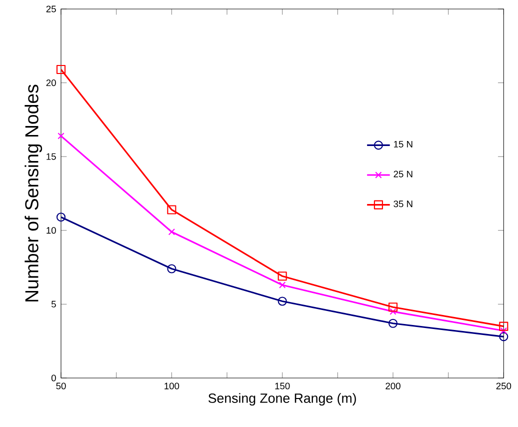 This screenshot has width=518, height=427. What do you see at coordinates (282, 399) in the screenshot?
I see `x-axis-title: Sensing Zone Range (m)` at bounding box center [282, 399].